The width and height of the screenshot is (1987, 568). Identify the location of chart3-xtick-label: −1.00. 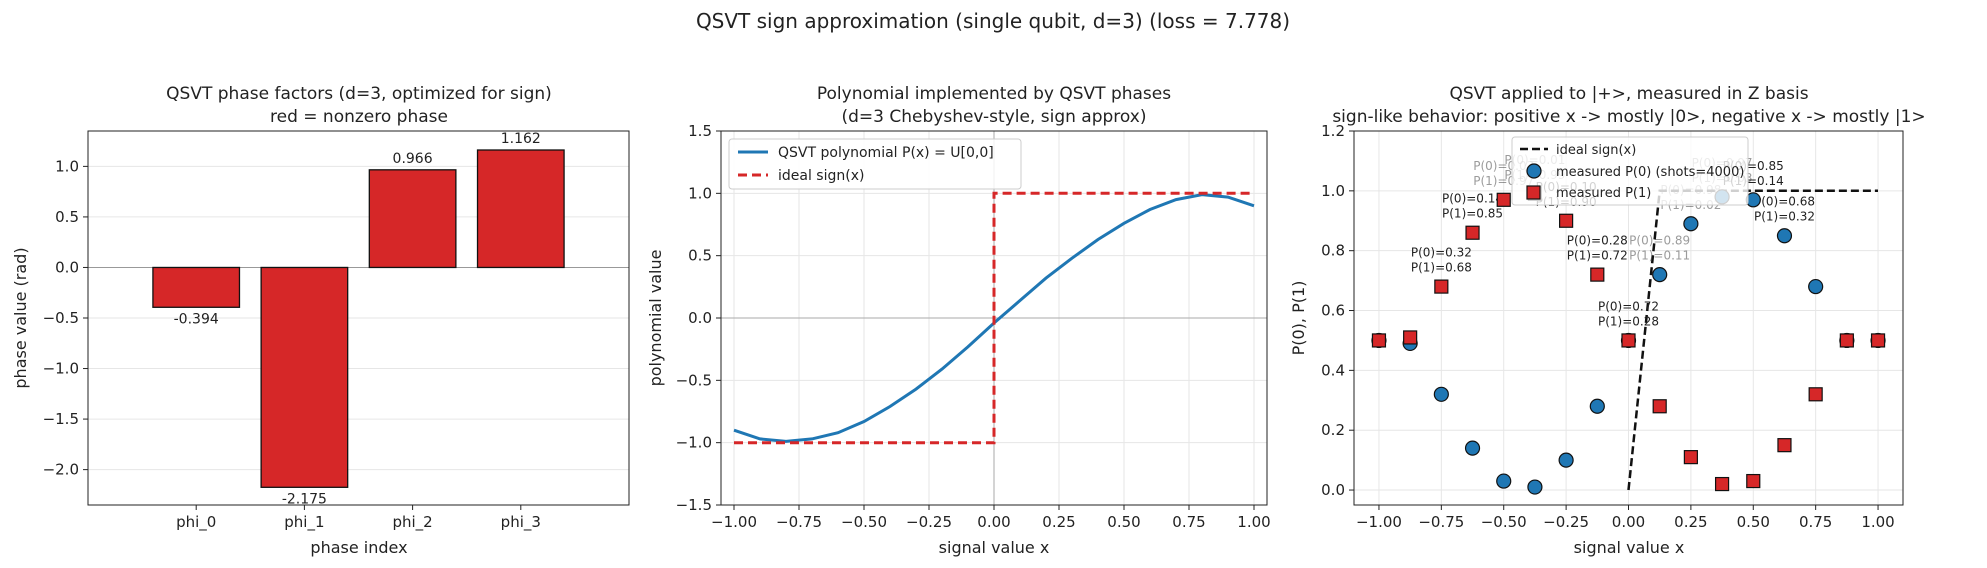
(1379, 522).